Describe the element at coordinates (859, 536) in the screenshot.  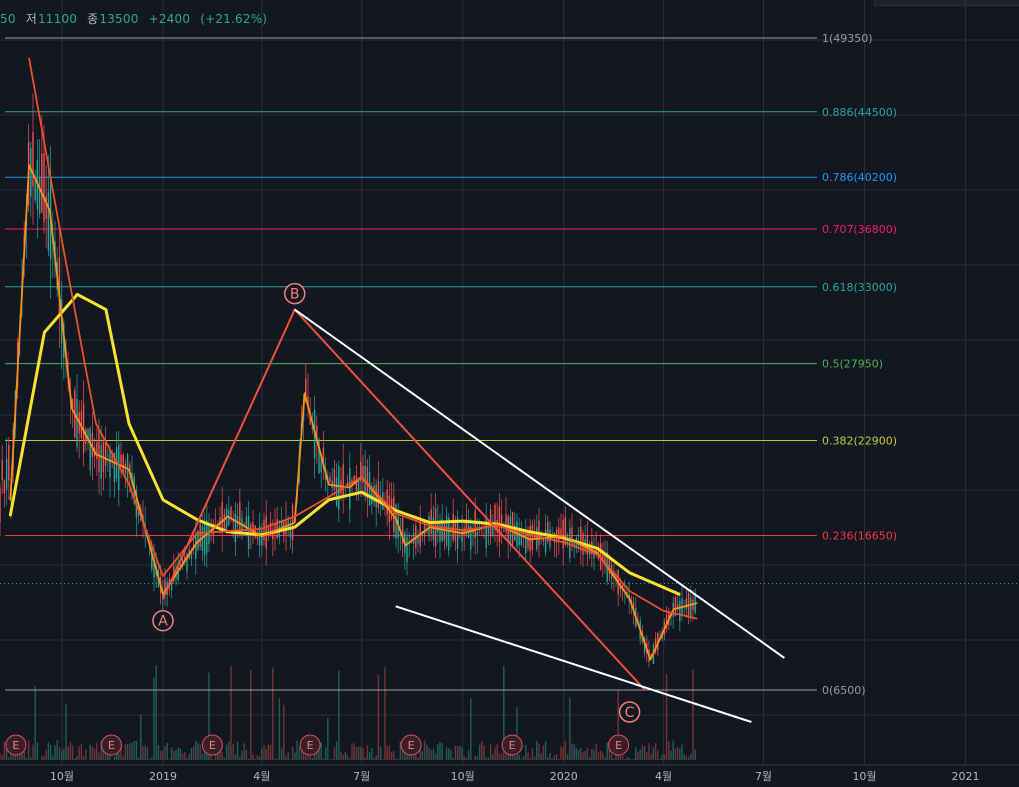
I see `fib-label: 0.236(16650)` at that location.